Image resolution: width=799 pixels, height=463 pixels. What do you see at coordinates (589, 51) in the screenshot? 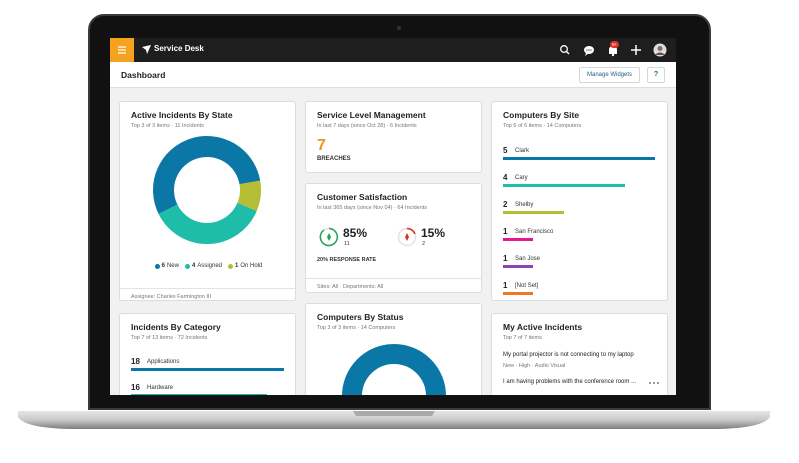
I see `chat-icon` at bounding box center [589, 51].